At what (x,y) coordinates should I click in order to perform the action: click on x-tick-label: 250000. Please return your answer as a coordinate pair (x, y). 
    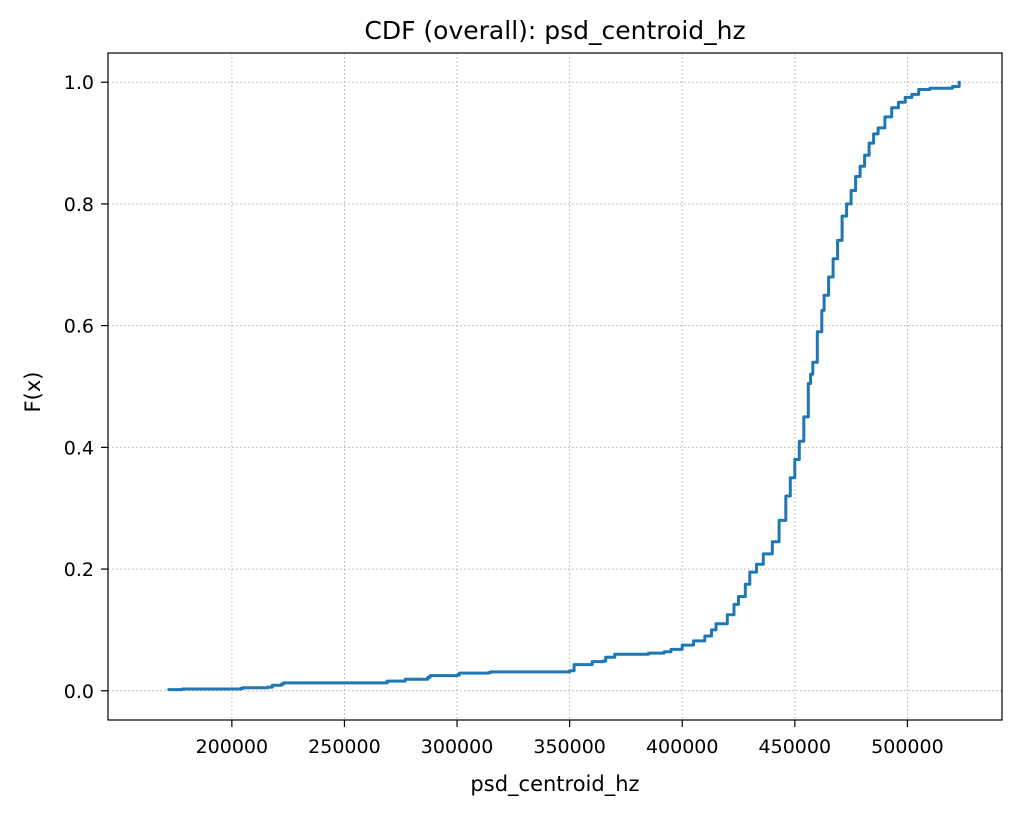
    Looking at the image, I should click on (344, 747).